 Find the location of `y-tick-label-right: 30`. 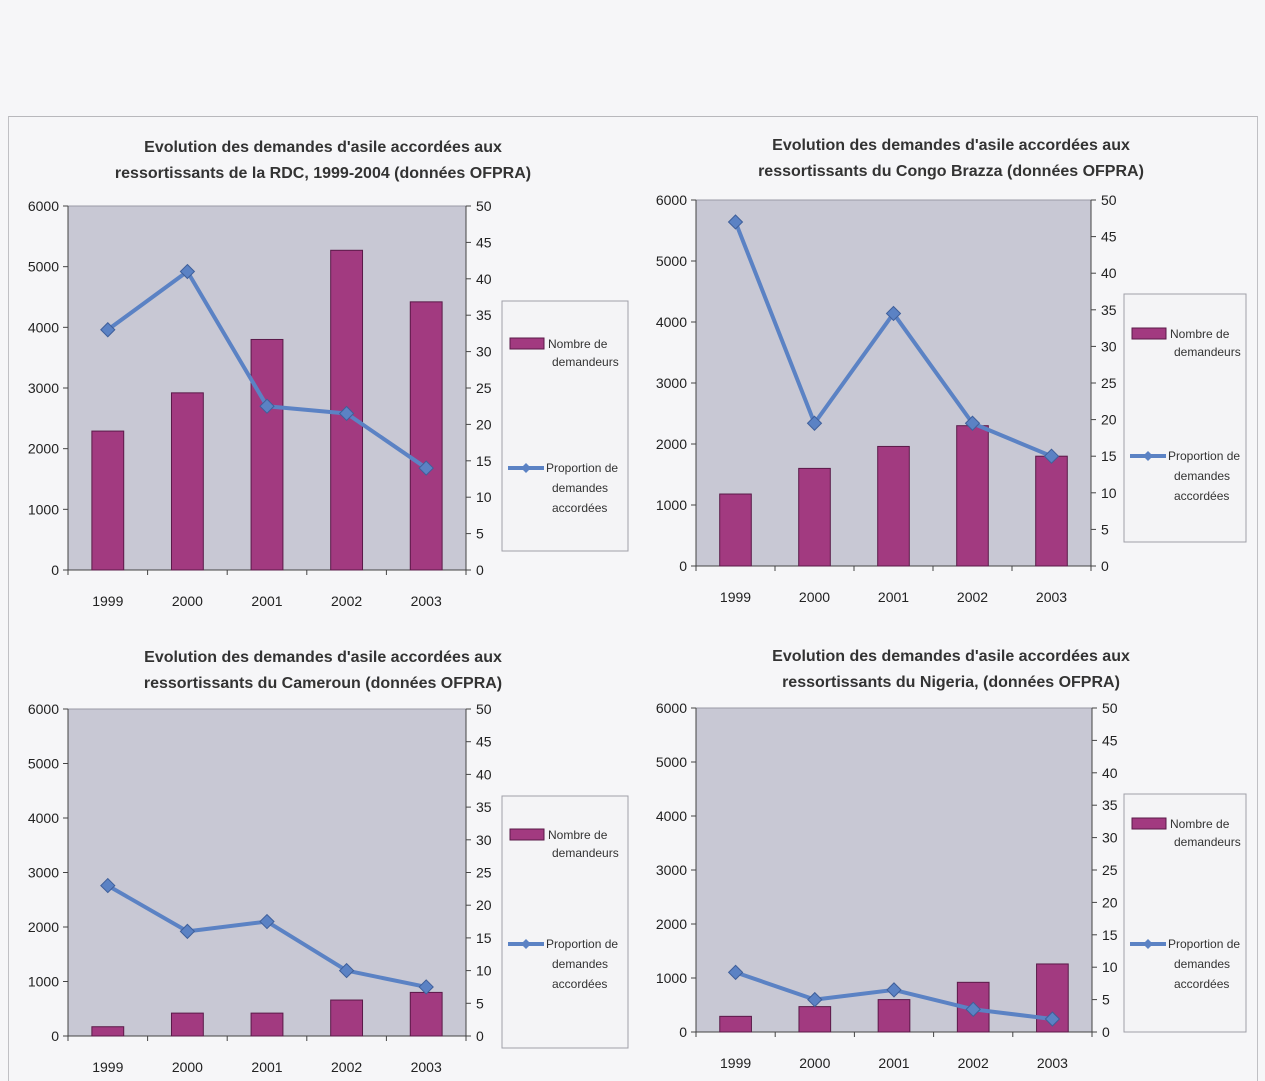

y-tick-label-right: 30 is located at coordinates (484, 352).